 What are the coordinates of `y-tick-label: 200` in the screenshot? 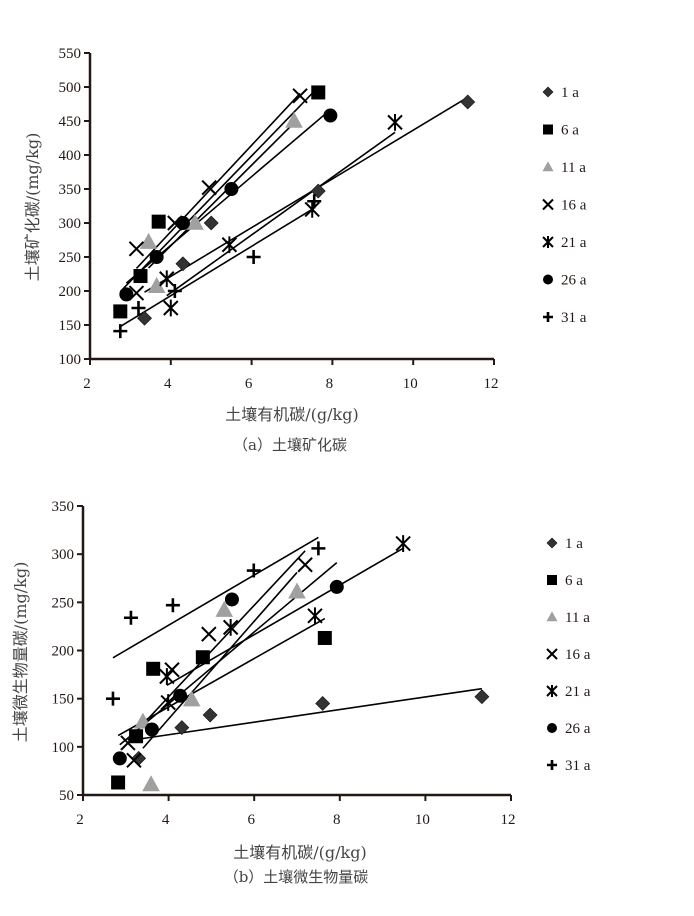 It's located at (70, 292).